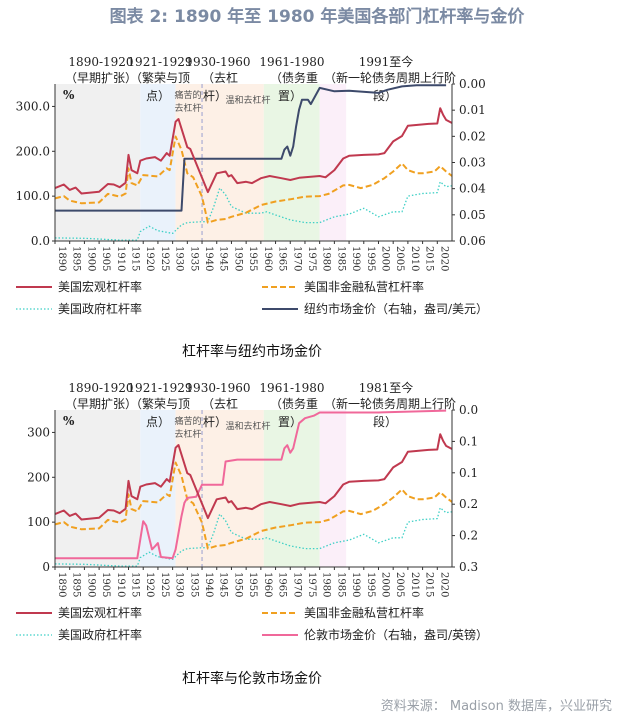 The height and width of the screenshot is (715, 634). I want to click on x-tick-label: 1890, so click(61, 584).